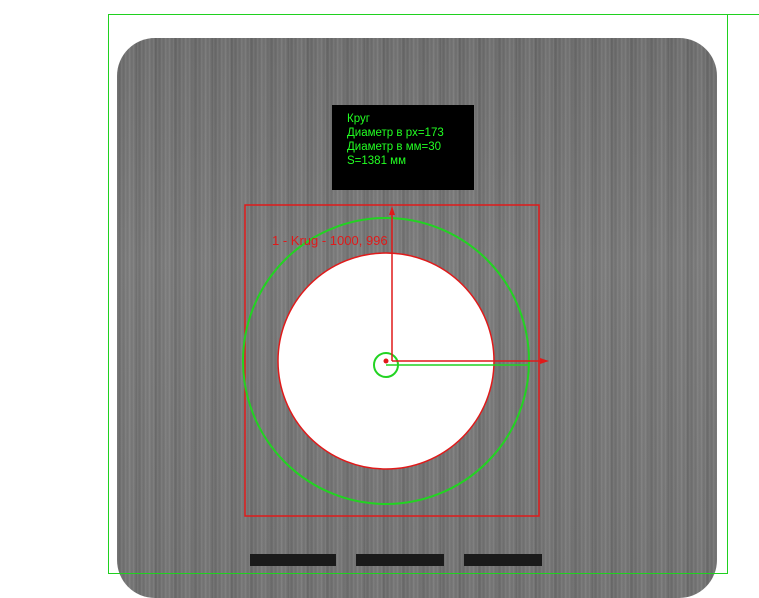  I want to click on info-area: S=1381 мм, so click(376, 161).